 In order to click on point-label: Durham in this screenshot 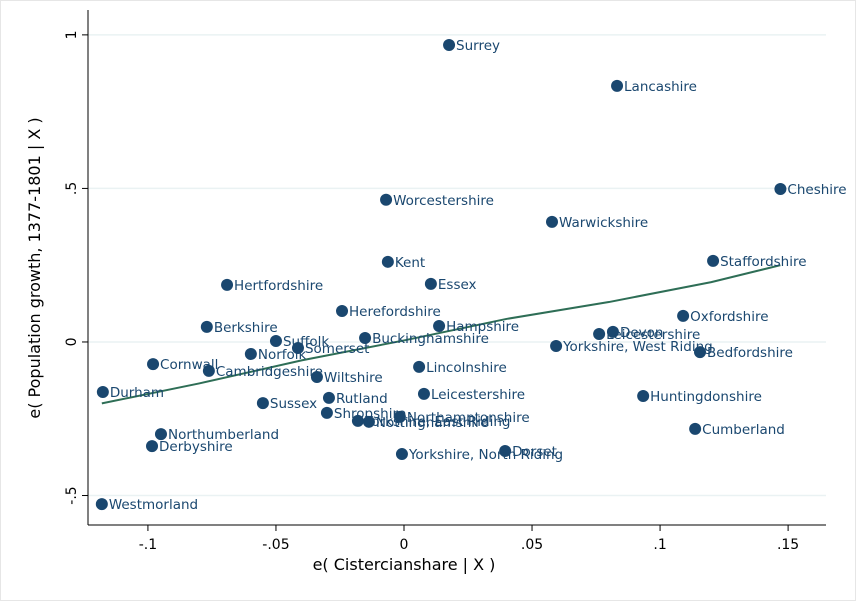, I will do `click(137, 393)`.